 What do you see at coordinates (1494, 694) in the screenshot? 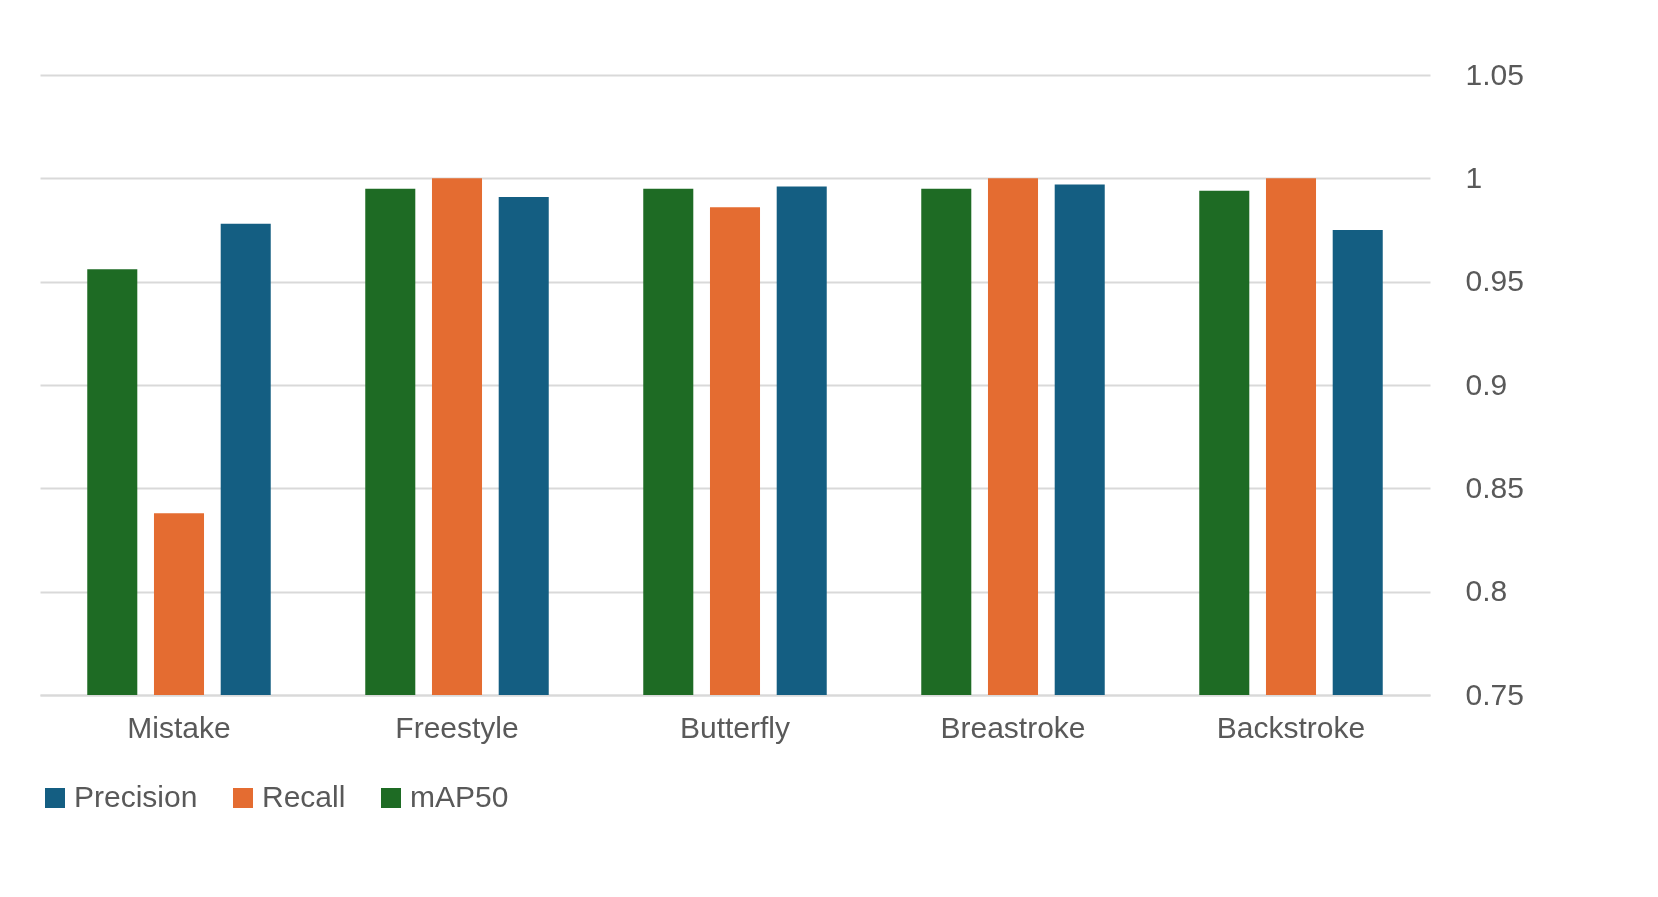
I see `y-tick-label: 0.75` at bounding box center [1494, 694].